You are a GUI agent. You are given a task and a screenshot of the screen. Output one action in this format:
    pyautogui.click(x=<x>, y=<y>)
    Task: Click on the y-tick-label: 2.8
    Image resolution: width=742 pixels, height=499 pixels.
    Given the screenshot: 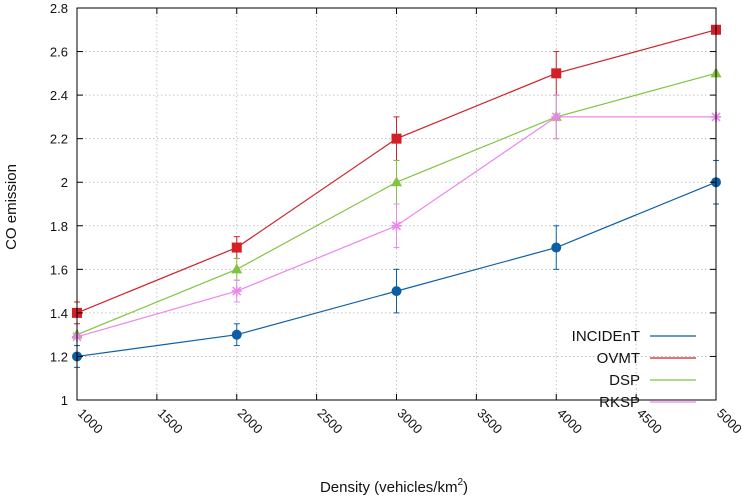 What is the action you would take?
    pyautogui.click(x=59, y=8)
    